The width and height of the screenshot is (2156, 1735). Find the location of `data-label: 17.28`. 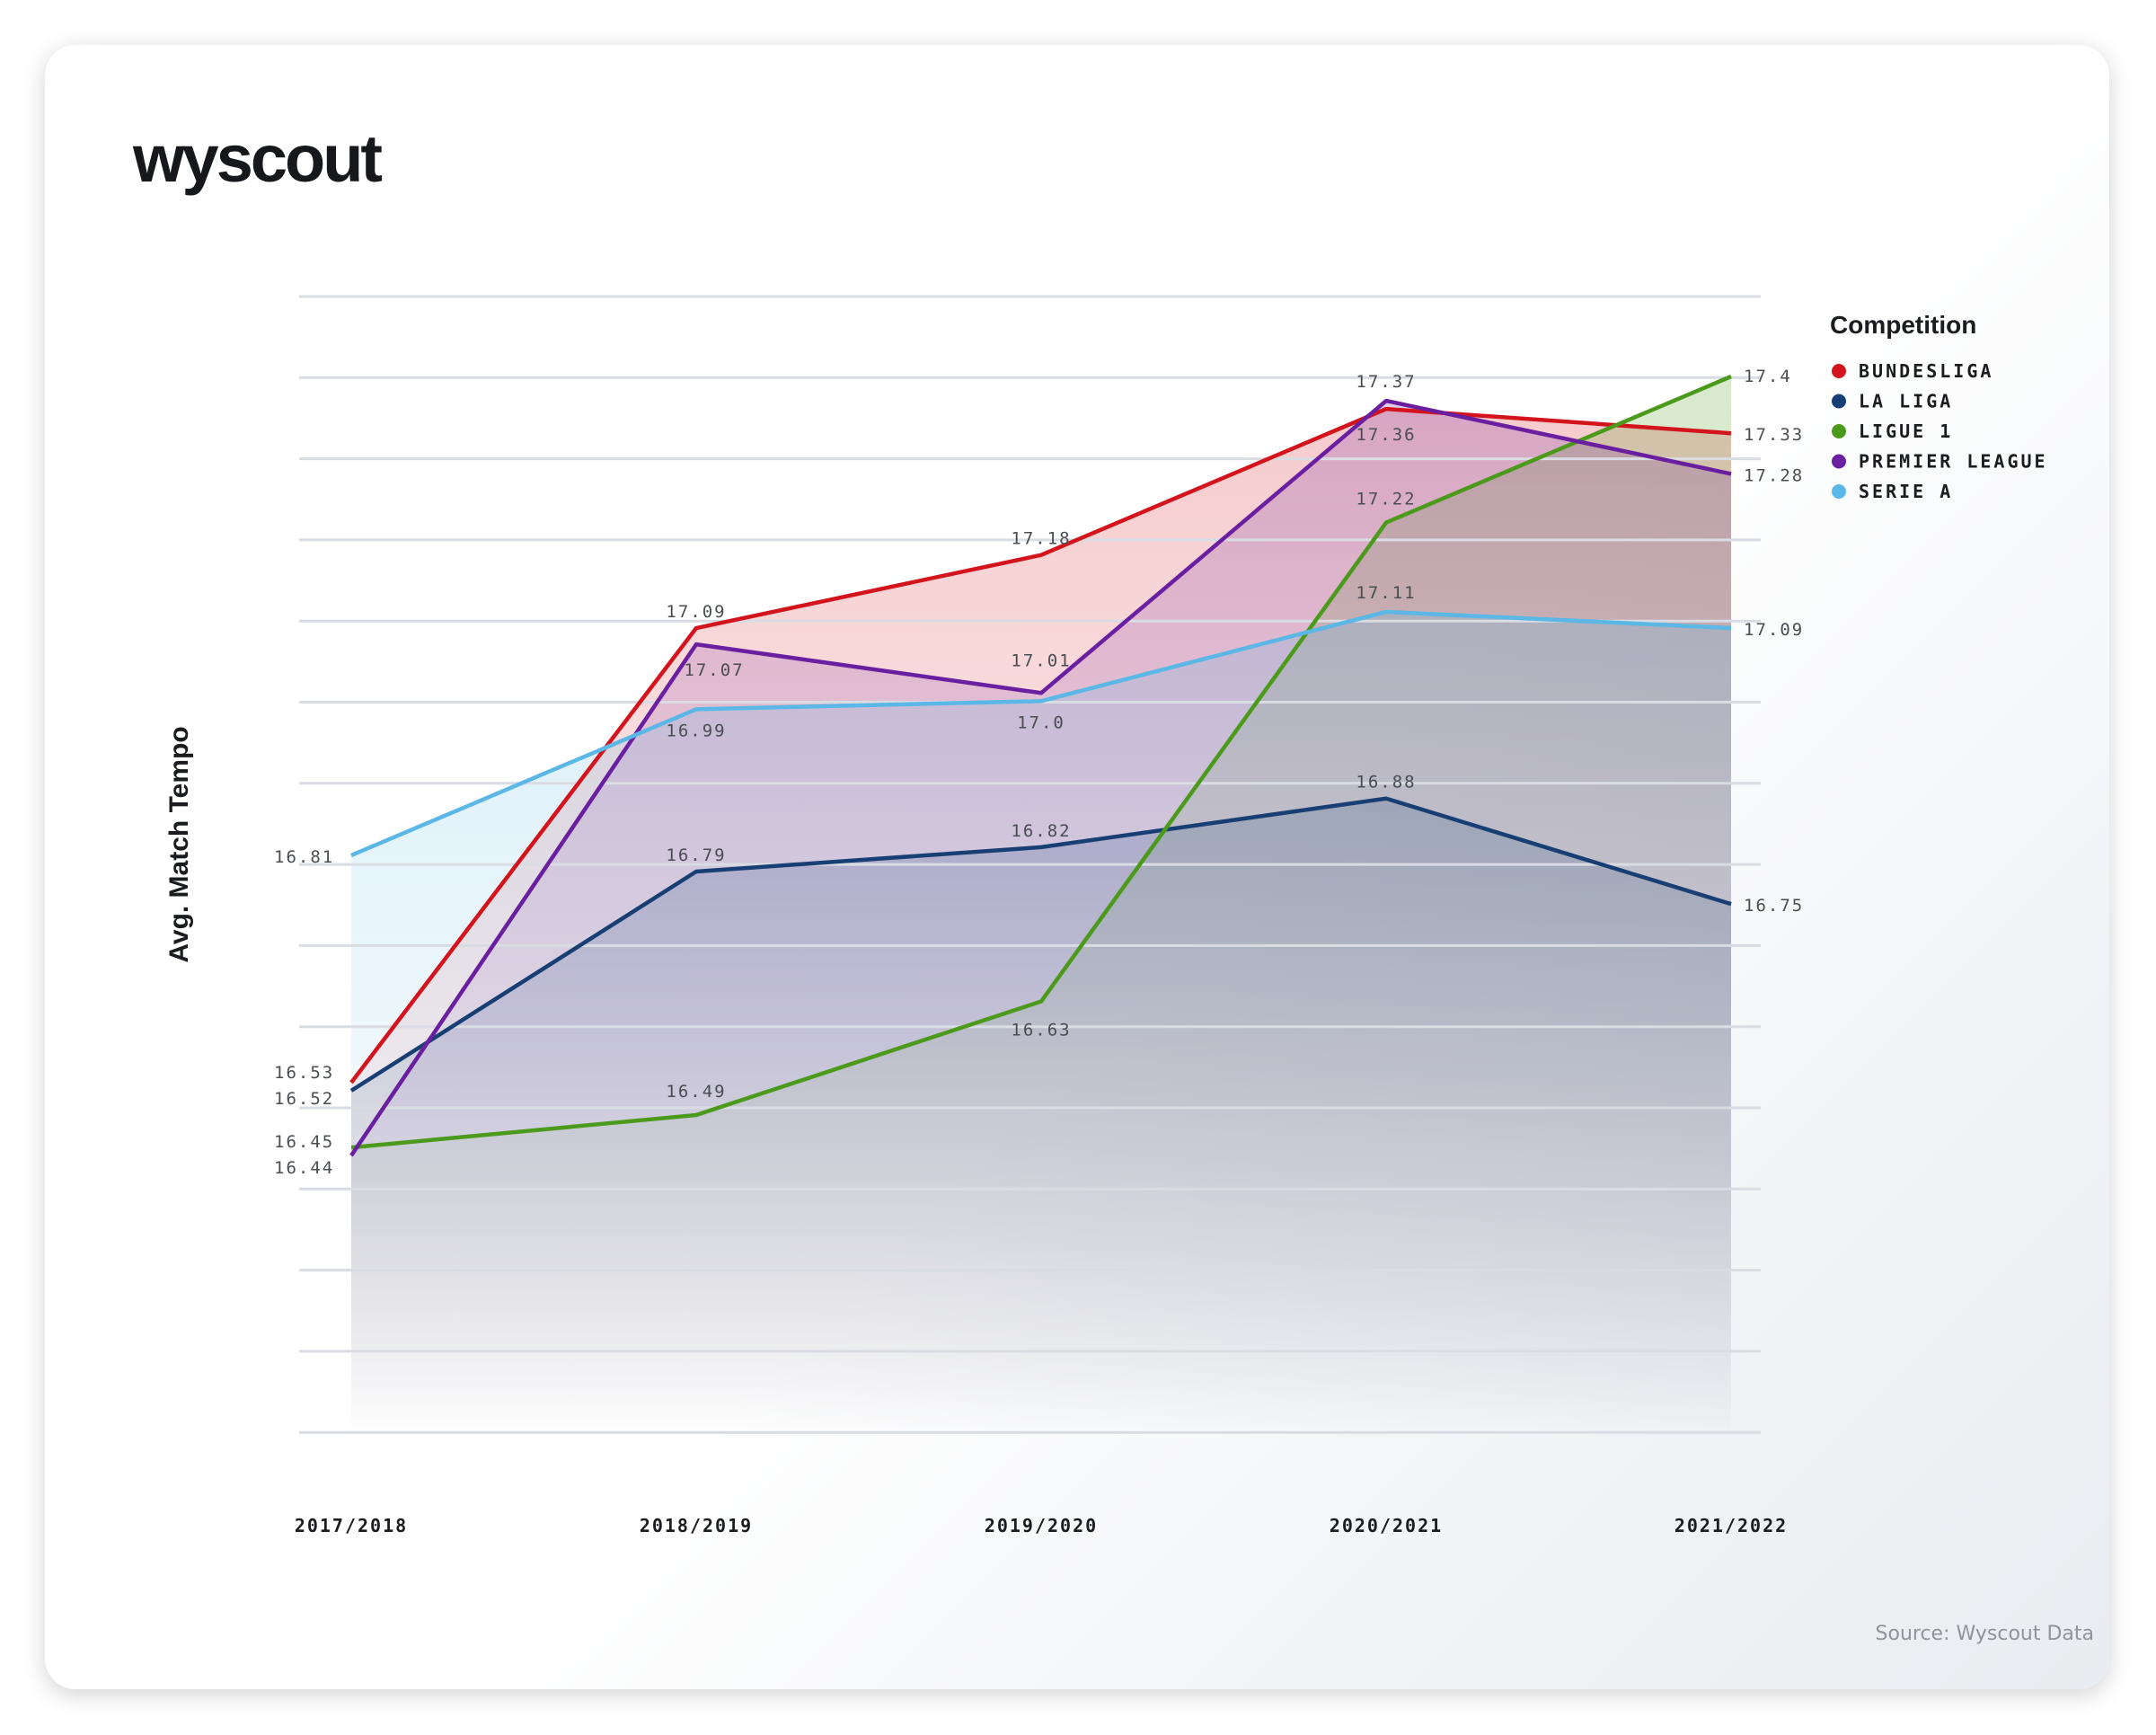

data-label: 17.28 is located at coordinates (1774, 475).